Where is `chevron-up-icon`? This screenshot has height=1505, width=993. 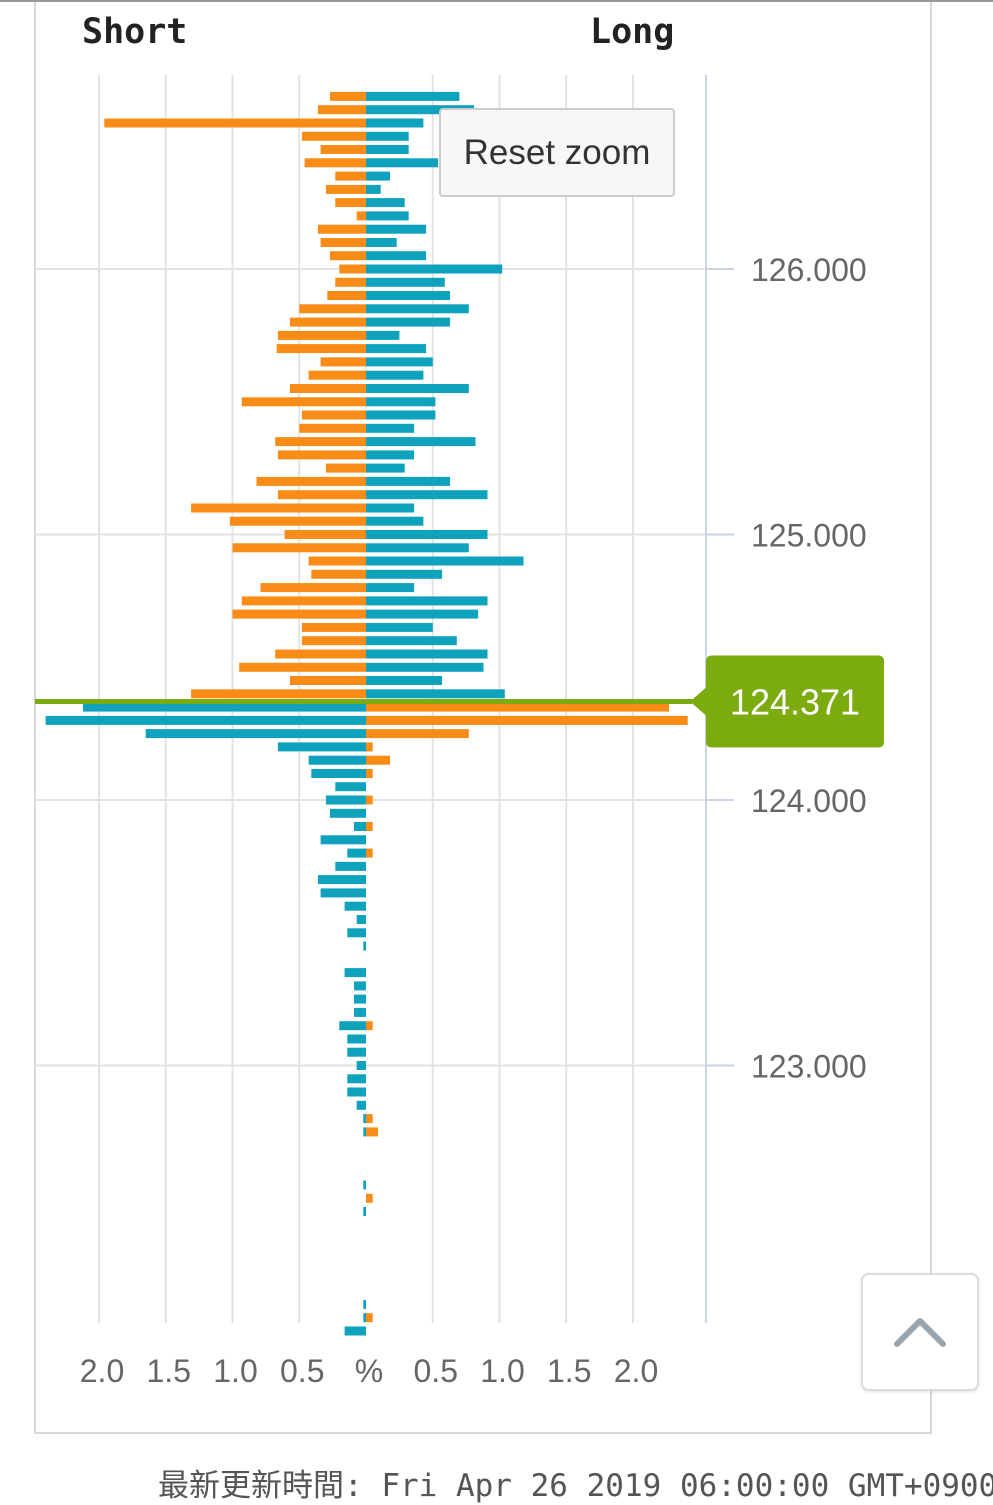 chevron-up-icon is located at coordinates (920, 1332).